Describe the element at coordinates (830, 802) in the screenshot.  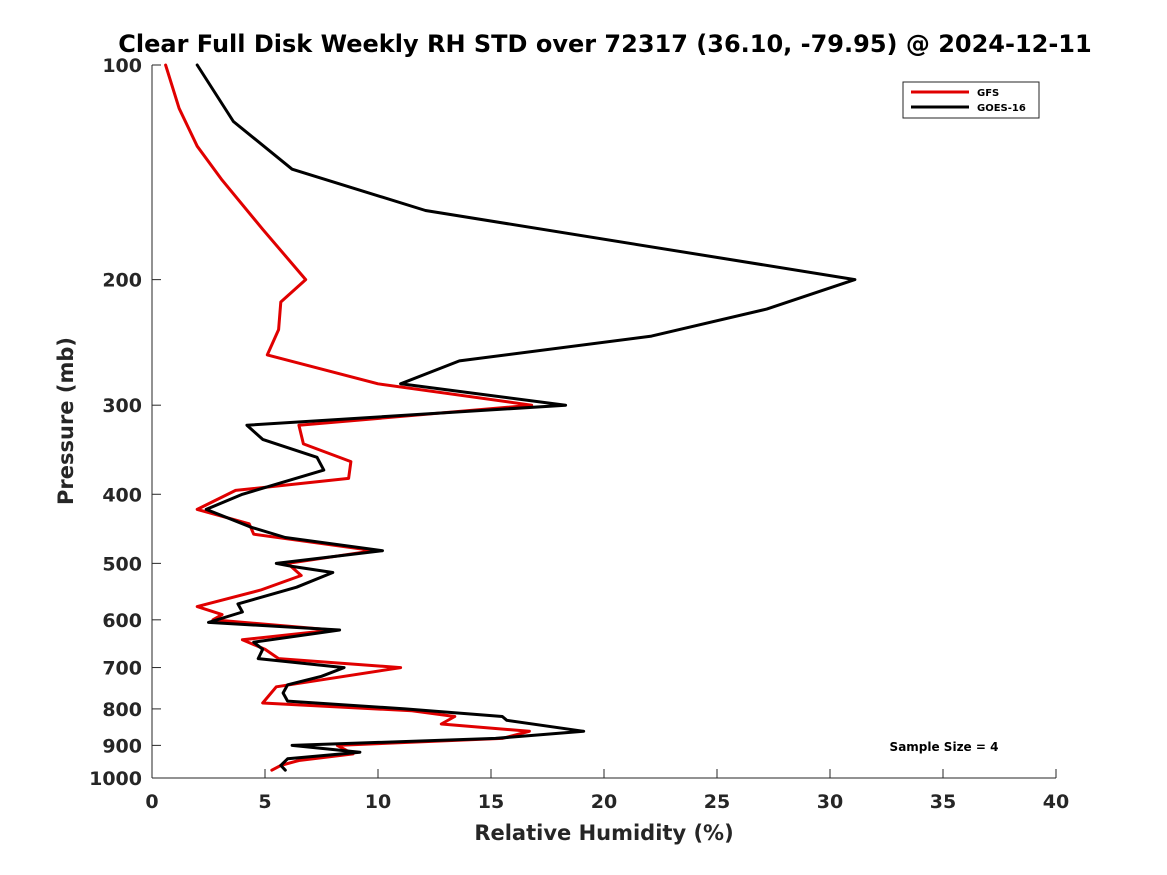
I see `x-tick-label: 30` at that location.